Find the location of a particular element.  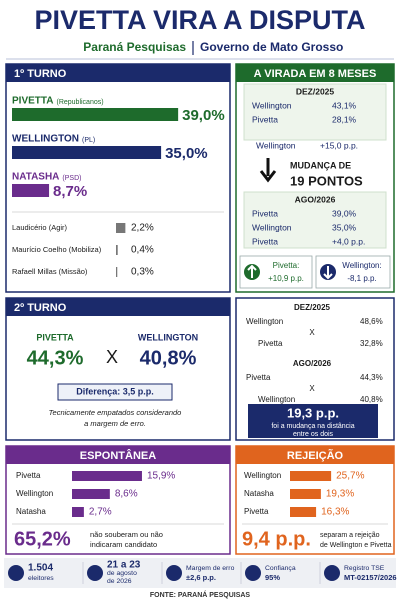

note: separam a rejeição is located at coordinates (350, 535).